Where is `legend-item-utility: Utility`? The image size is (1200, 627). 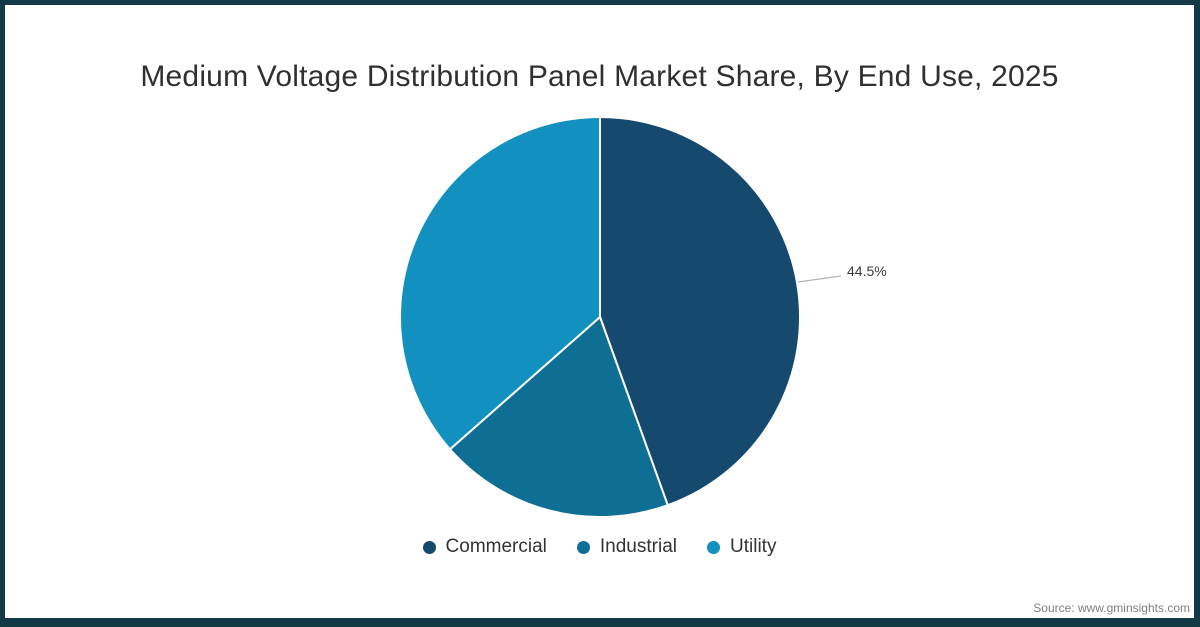
legend-item-utility: Utility is located at coordinates (741, 547).